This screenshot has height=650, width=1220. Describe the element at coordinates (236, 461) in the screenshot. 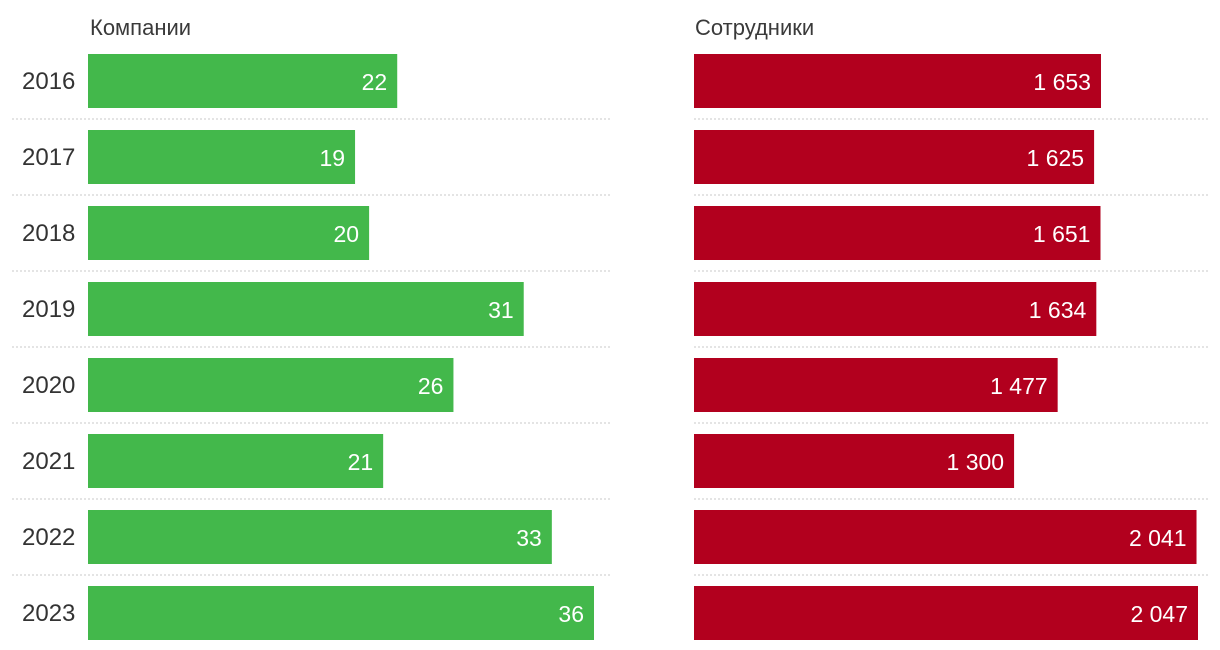

I see `companies-bar-2021` at that location.